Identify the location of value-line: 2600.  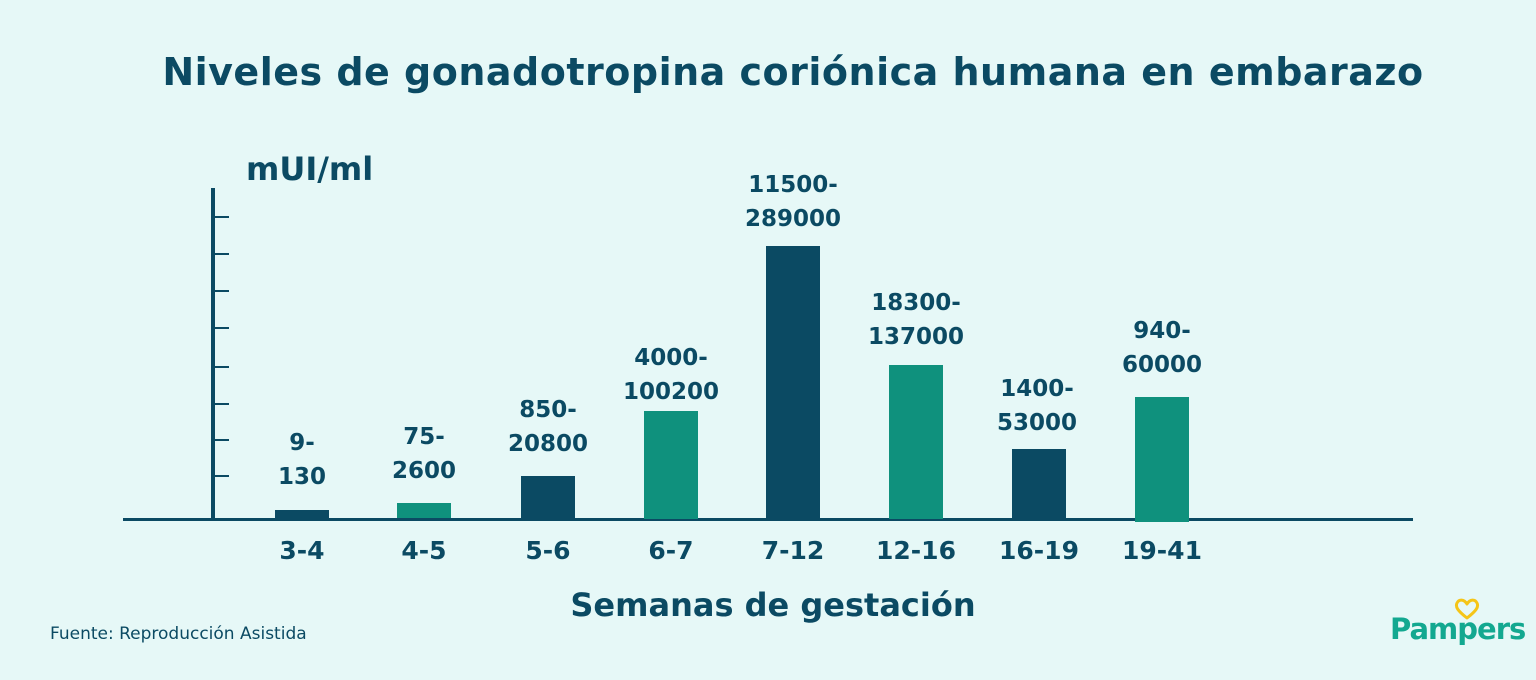
(423, 471).